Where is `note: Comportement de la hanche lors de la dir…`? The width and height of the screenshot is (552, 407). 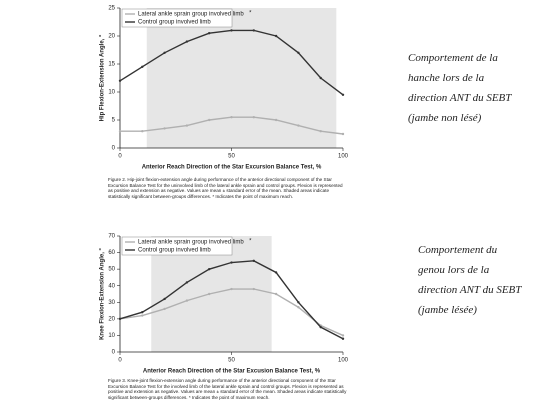
note: Comportement de la hanche lors de la dir… is located at coordinates (459, 88).